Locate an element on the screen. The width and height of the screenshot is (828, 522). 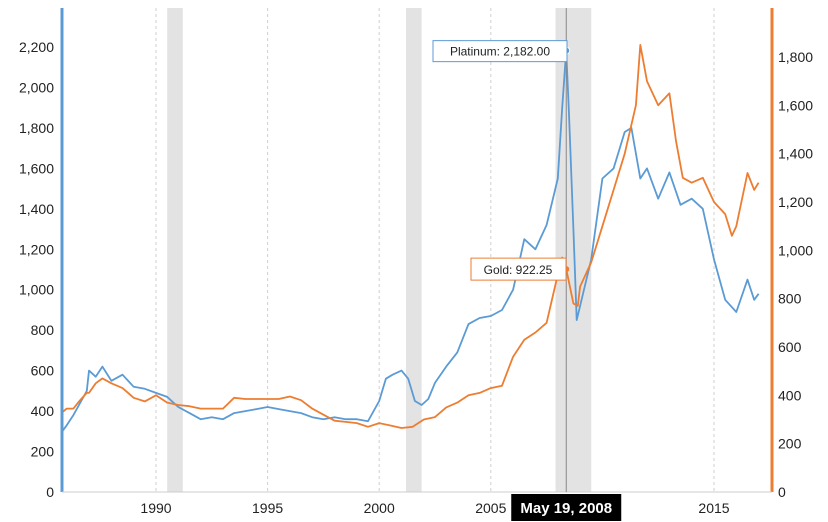
x-tick-label: 1995 is located at coordinates (267, 508).